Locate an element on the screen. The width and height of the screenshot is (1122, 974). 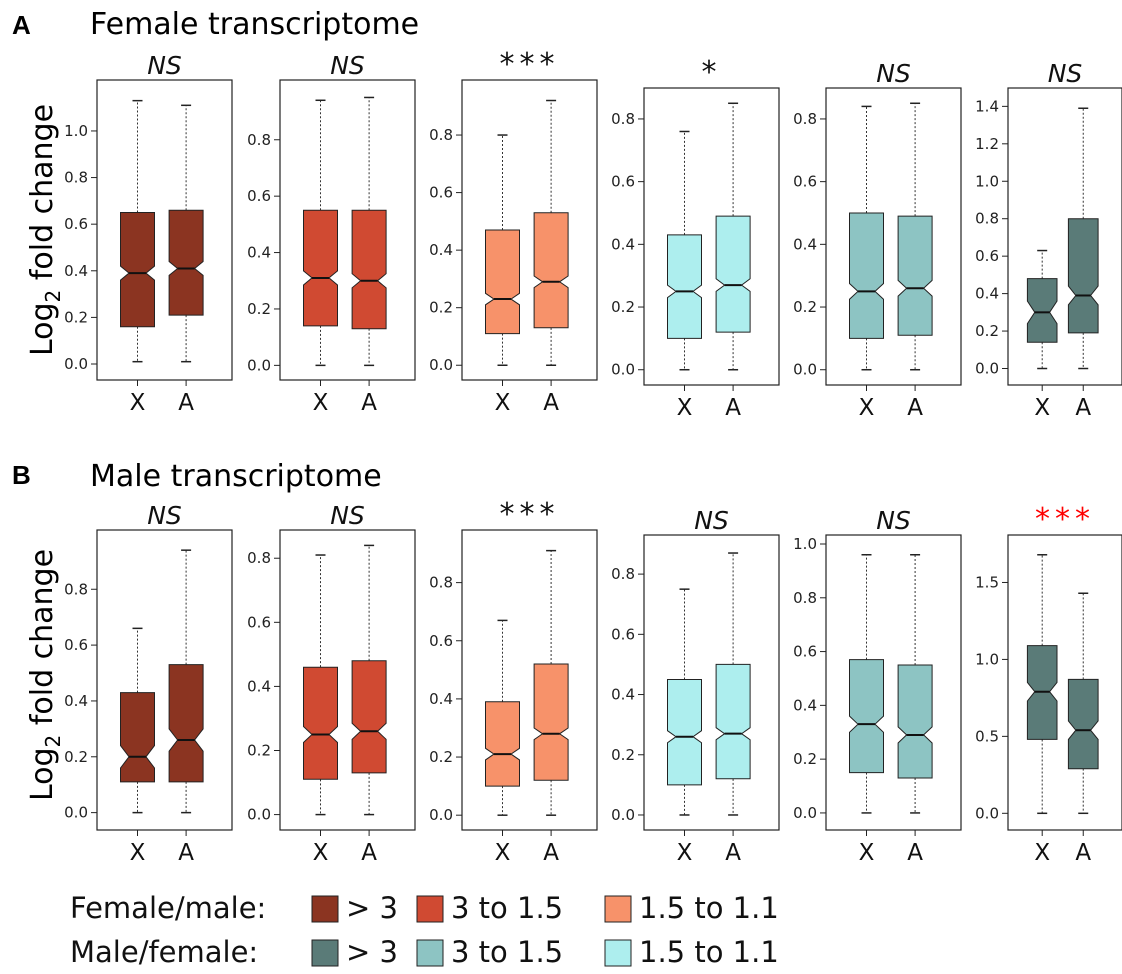
legend-row-1-label: Female/male: is located at coordinates (168, 908).